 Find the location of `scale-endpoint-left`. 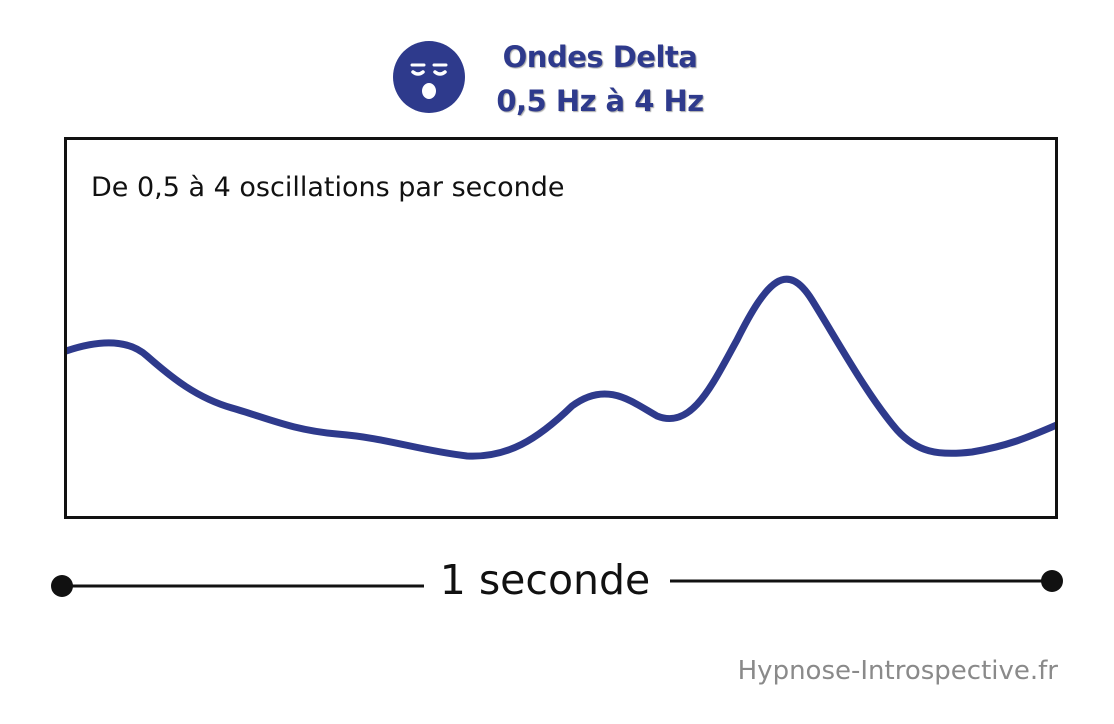

scale-endpoint-left is located at coordinates (62, 586).